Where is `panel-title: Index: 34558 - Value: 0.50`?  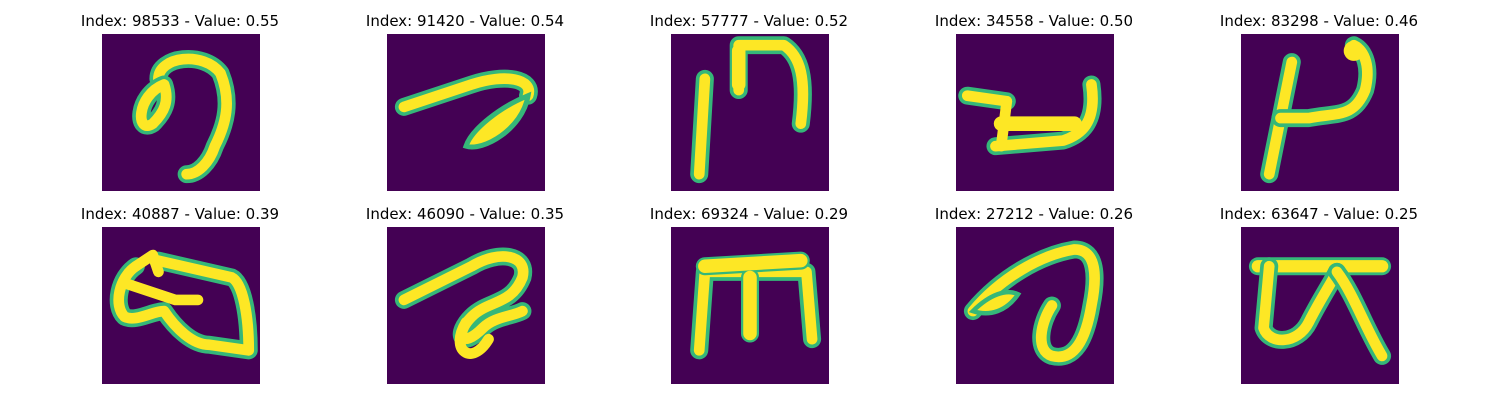
panel-title: Index: 34558 - Value: 0.50 is located at coordinates (1034, 21).